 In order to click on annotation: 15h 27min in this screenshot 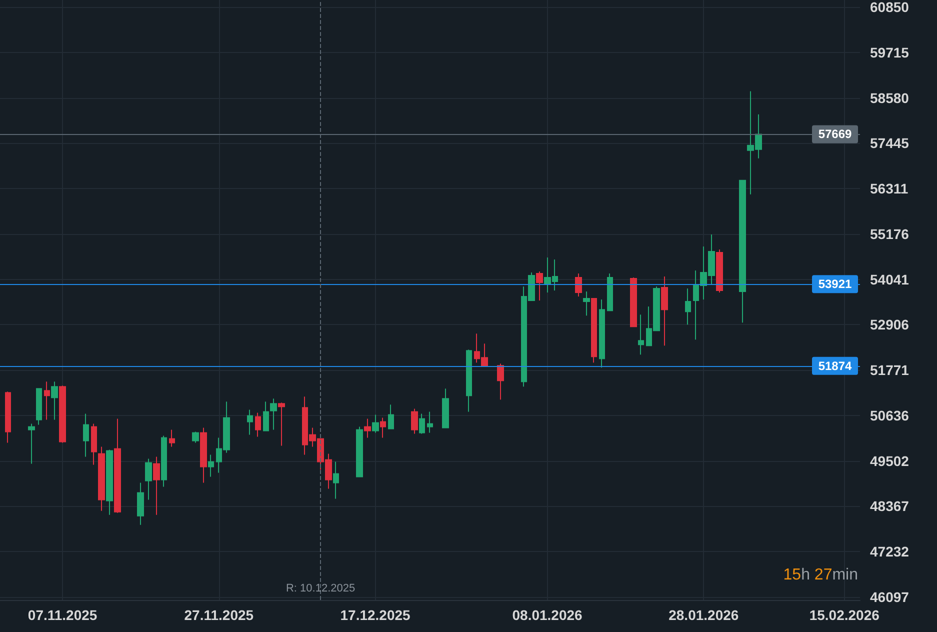, I will do `click(820, 575)`.